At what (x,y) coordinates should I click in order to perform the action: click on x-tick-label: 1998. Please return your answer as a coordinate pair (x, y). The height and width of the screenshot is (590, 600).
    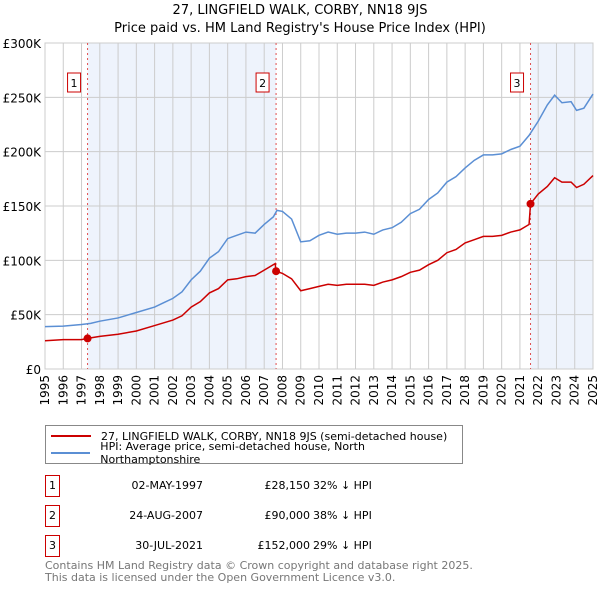
    Looking at the image, I should click on (100, 390).